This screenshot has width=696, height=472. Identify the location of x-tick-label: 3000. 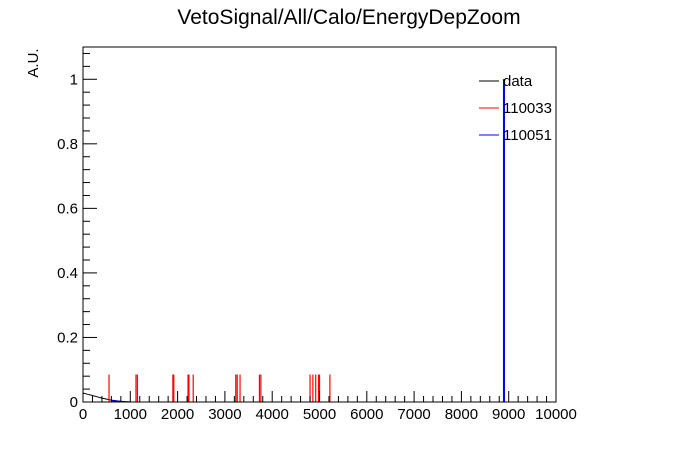
(224, 414).